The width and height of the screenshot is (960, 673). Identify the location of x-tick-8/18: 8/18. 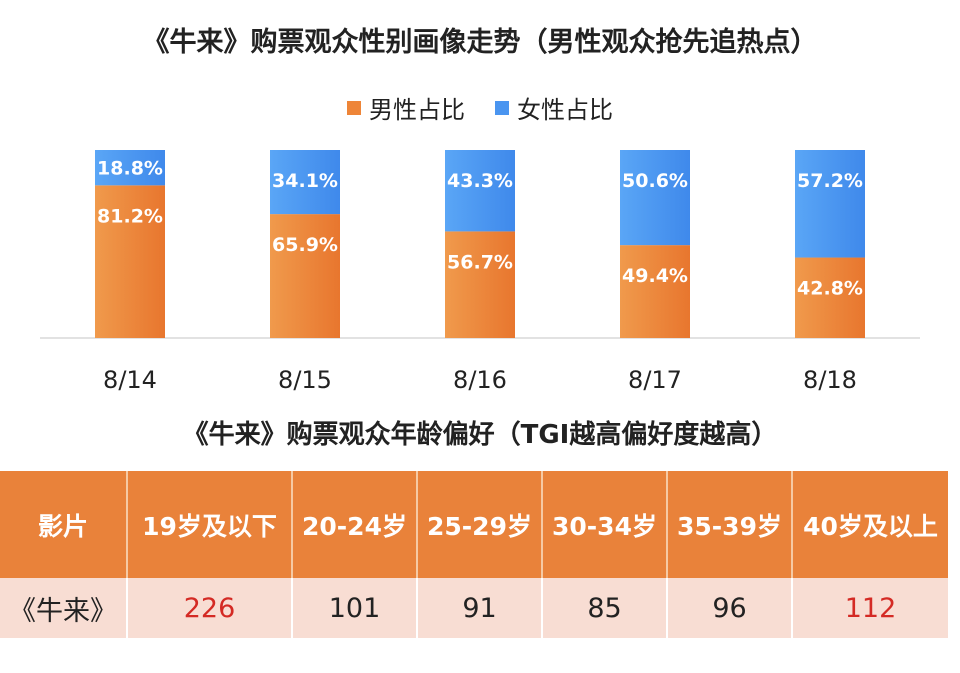
(830, 380).